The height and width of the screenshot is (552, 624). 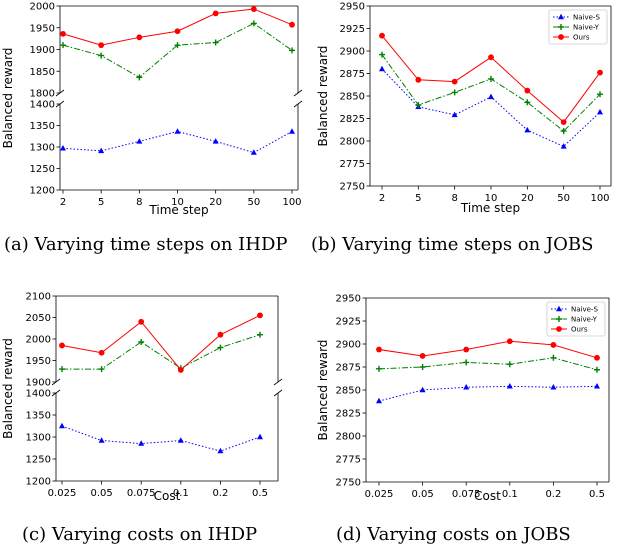 What do you see at coordinates (581, 38) in the screenshot?
I see `legend-label-ours: Ours` at bounding box center [581, 38].